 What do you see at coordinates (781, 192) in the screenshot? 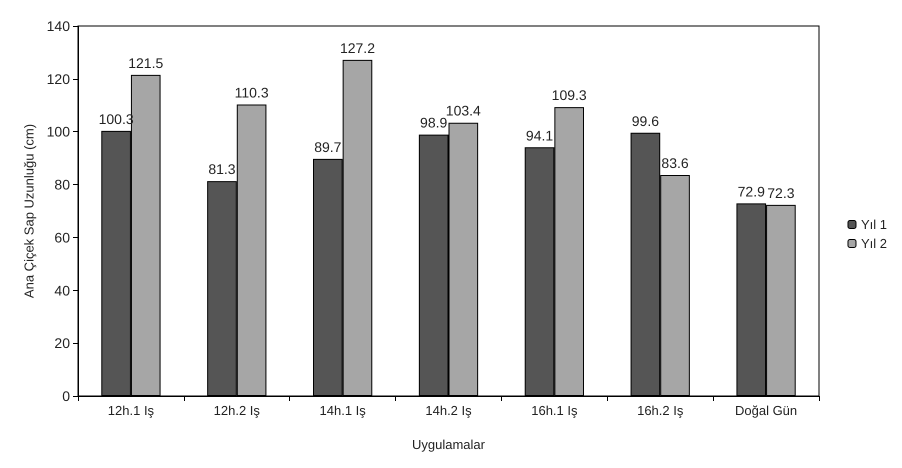
I see `data-label: 72.3` at bounding box center [781, 192].